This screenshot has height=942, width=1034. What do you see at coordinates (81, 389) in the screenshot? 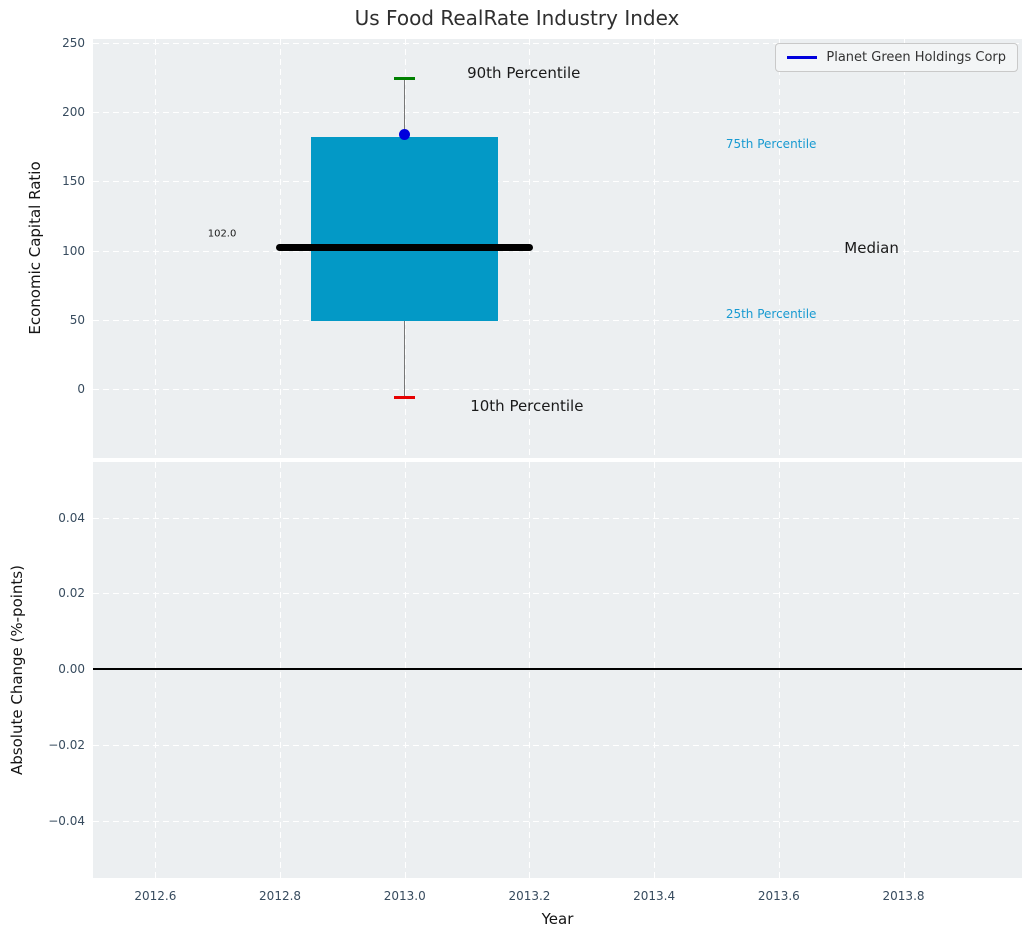
I see `top-y-tick-0: 0` at bounding box center [81, 389].